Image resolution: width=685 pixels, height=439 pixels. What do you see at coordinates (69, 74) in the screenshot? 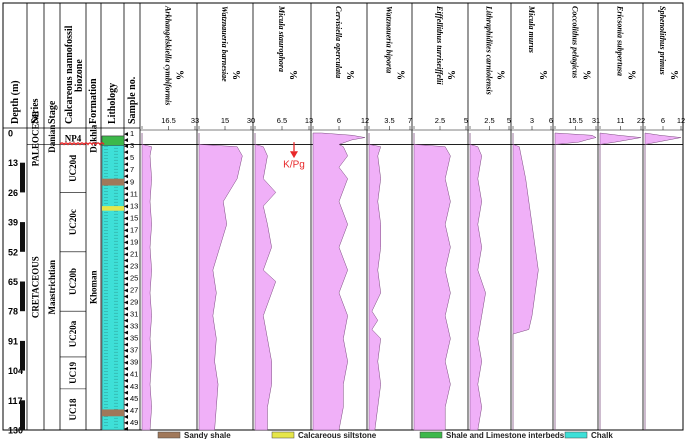
I see `biozone-header: Calcareous nannofossil` at bounding box center [69, 74].